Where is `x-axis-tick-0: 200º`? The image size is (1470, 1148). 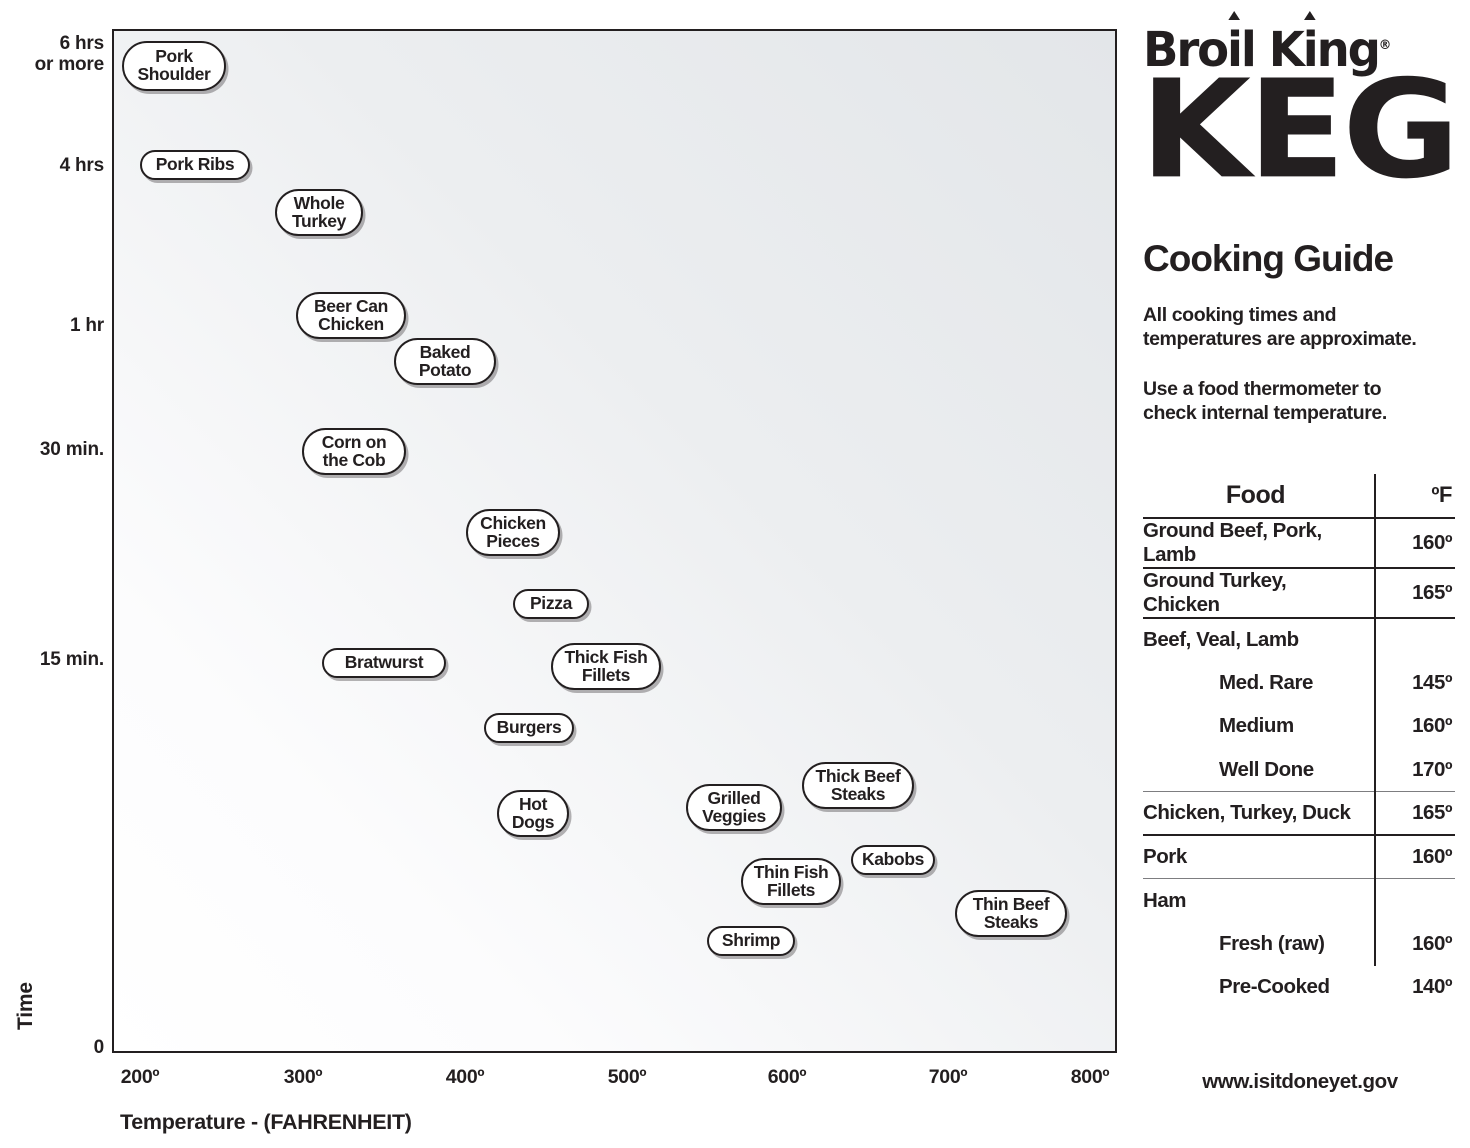 x-axis-tick-0: 200º is located at coordinates (140, 1077).